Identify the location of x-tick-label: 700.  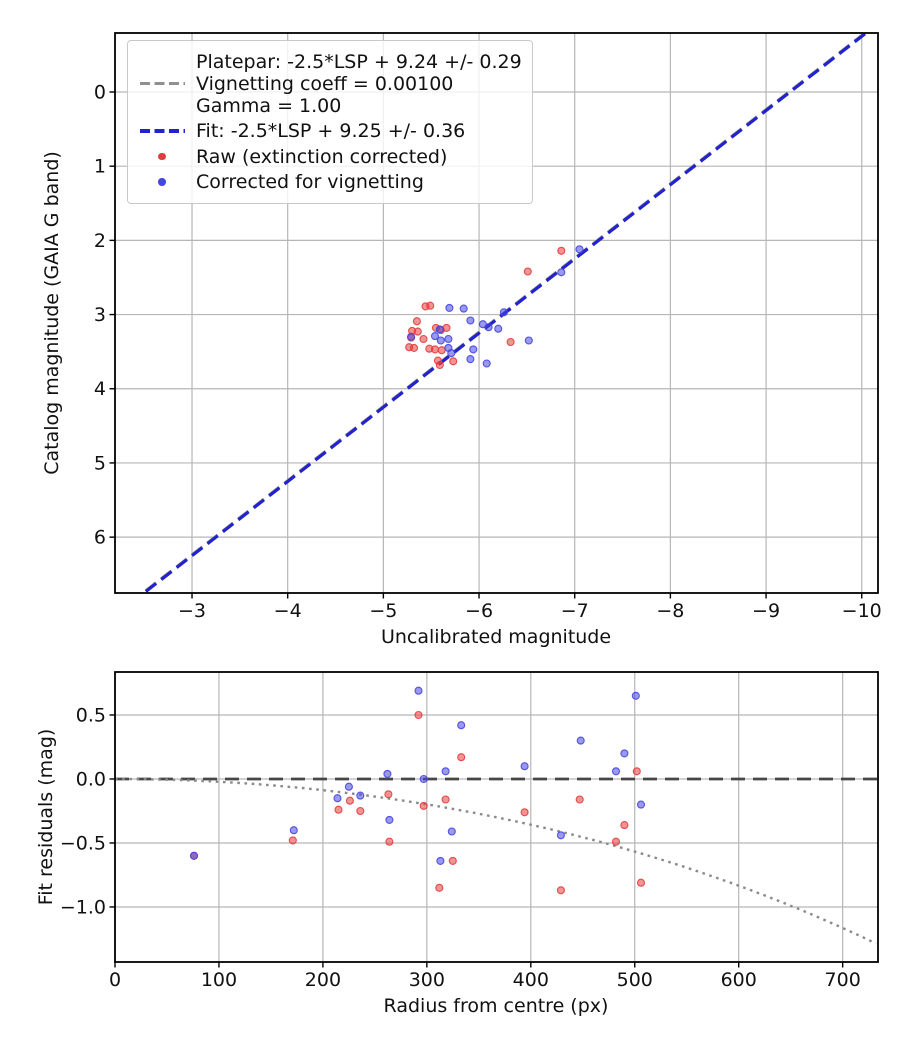
(843, 980).